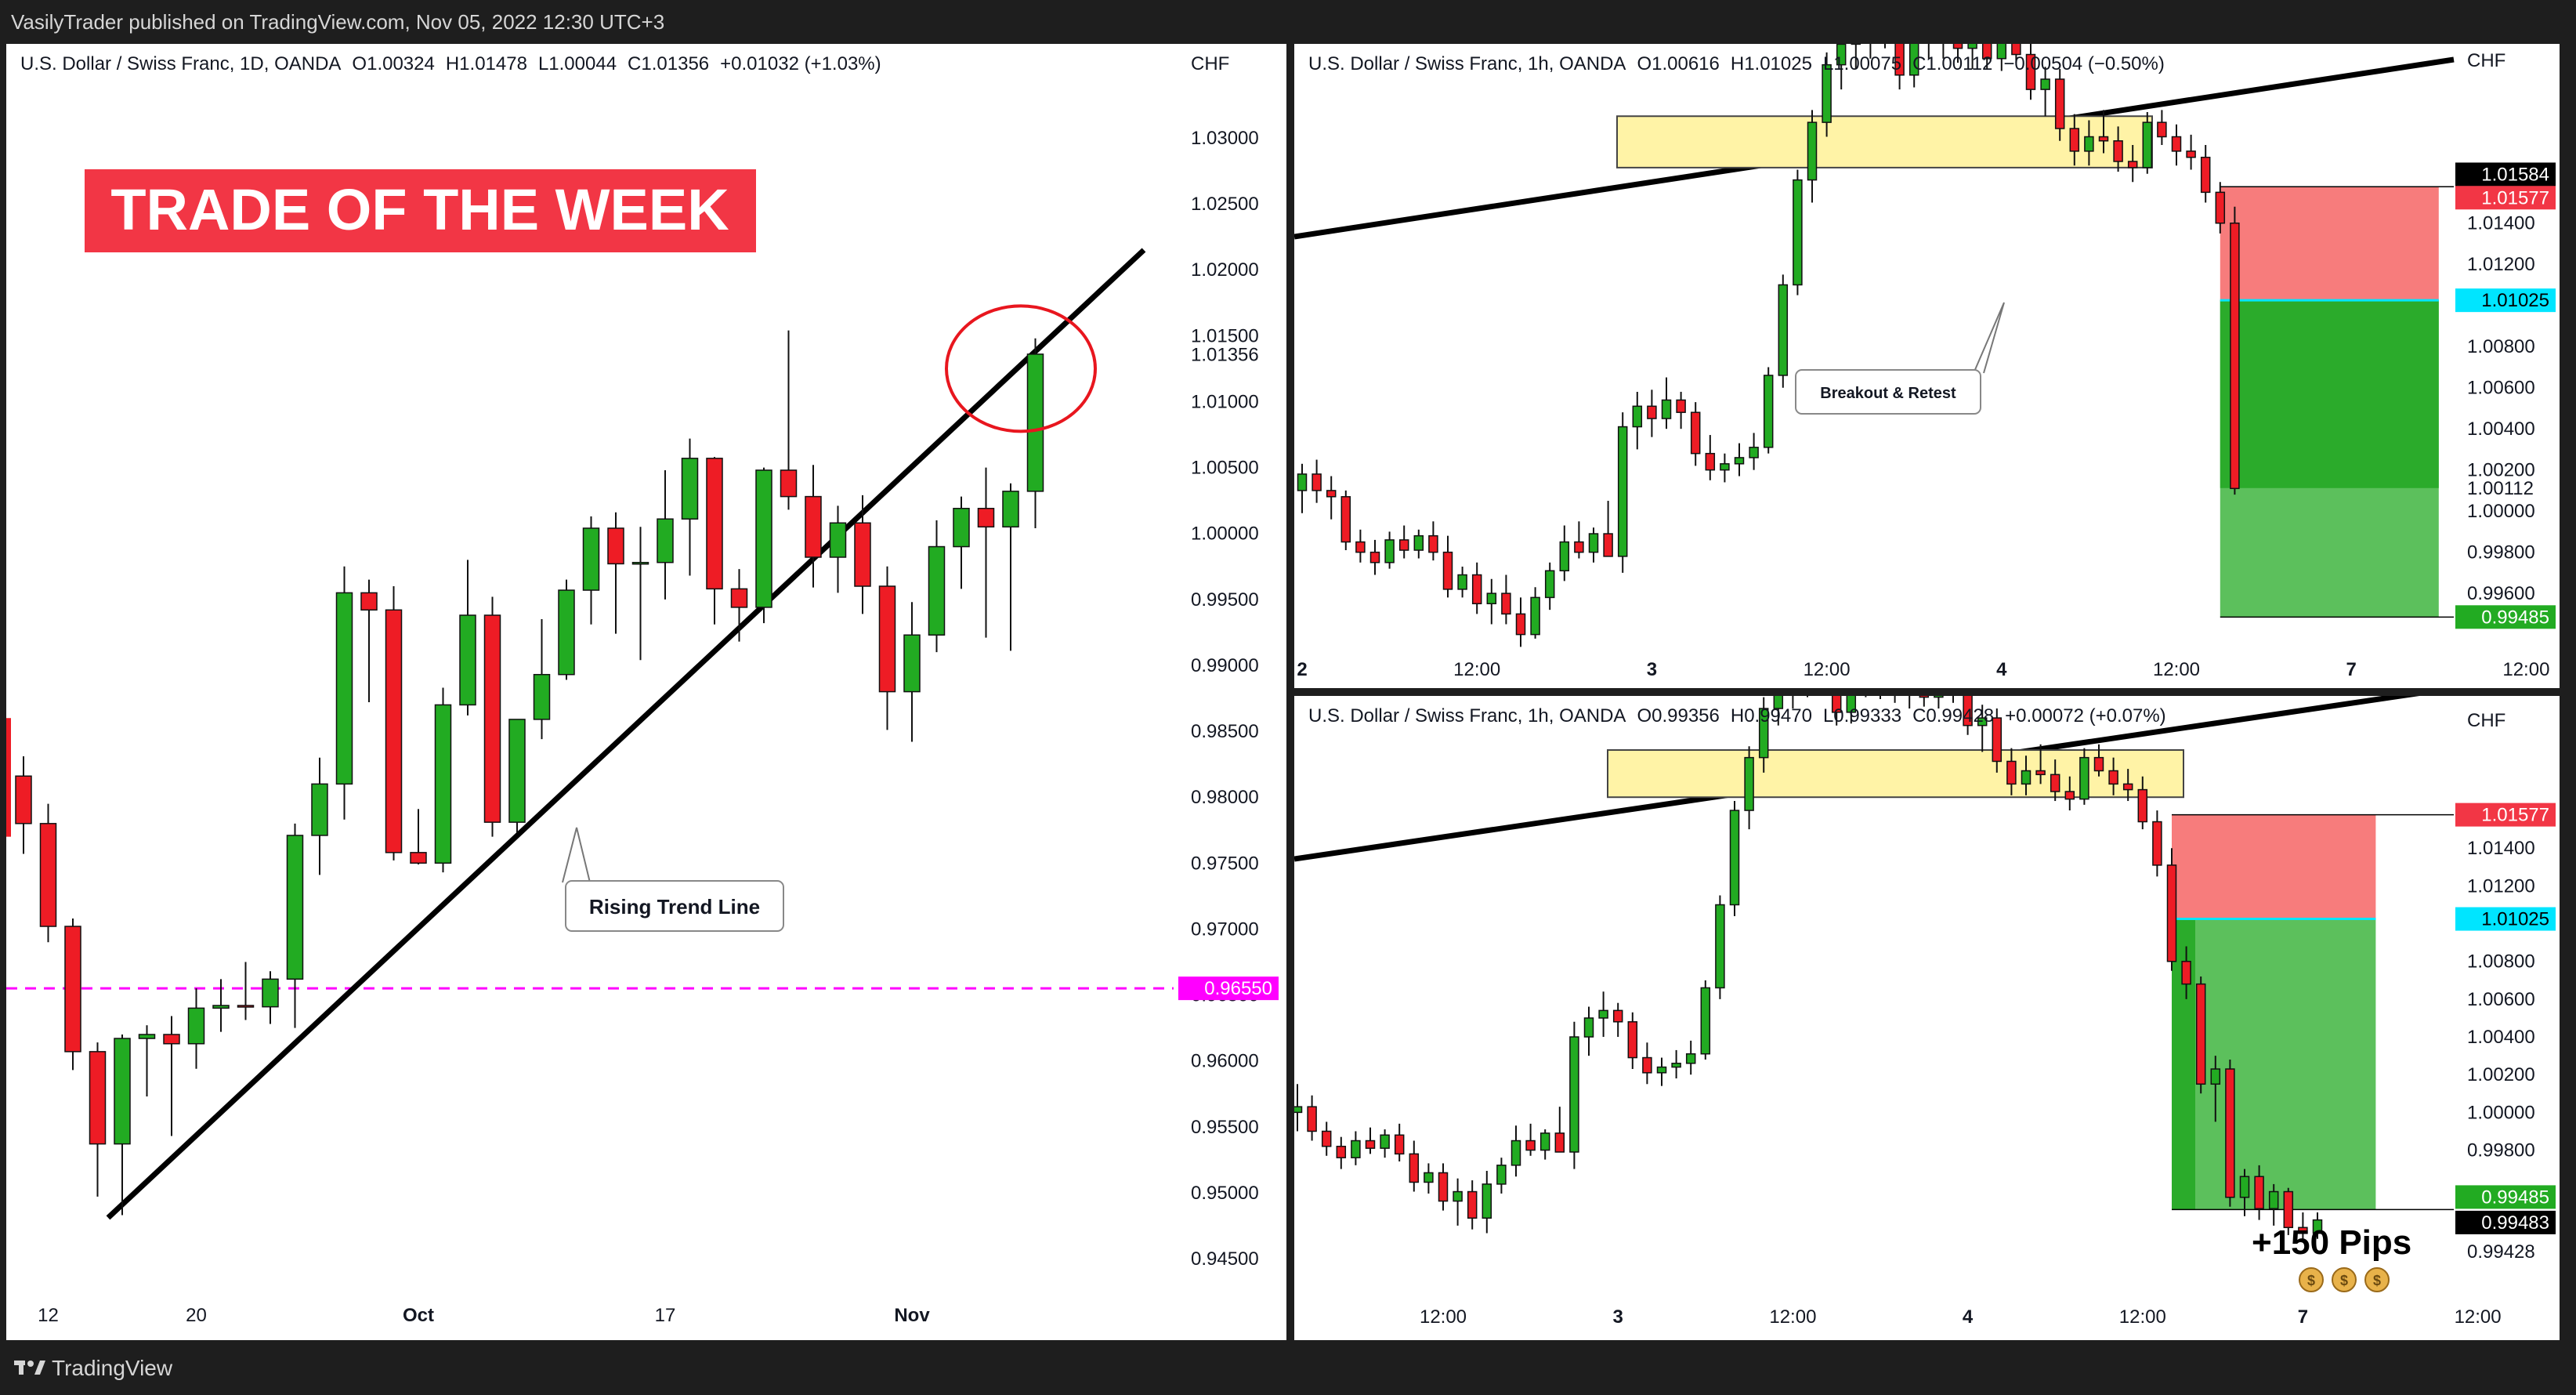 The height and width of the screenshot is (1395, 2576). Describe the element at coordinates (2501, 471) in the screenshot. I see `y-tick-label: 1.00200` at that location.